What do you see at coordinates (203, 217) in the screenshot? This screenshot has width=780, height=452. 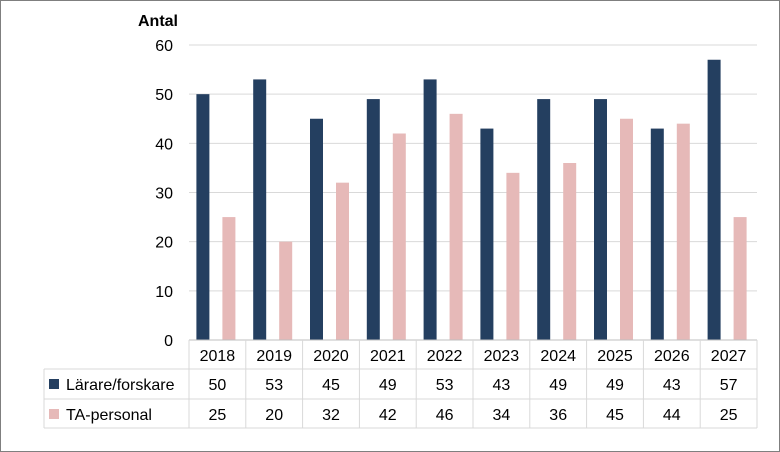 I see `bar-larare-2018` at bounding box center [203, 217].